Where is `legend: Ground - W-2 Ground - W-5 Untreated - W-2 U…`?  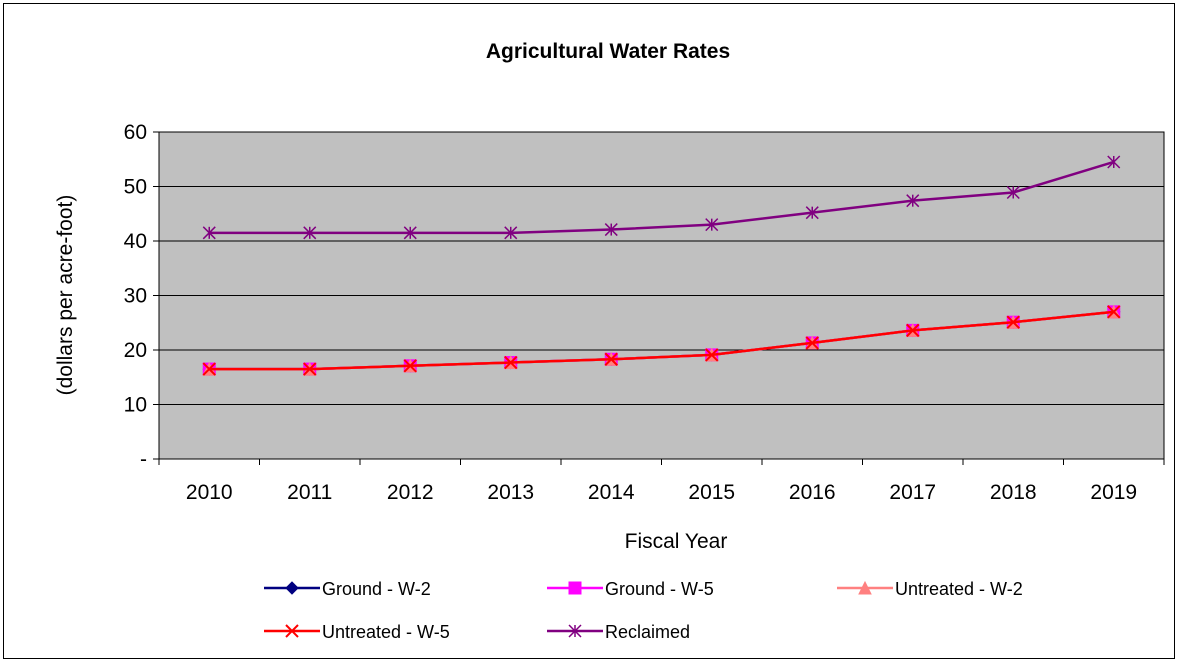 legend: Ground - W-2 Ground - W-5 Untreated - W-2 U… is located at coordinates (643, 610).